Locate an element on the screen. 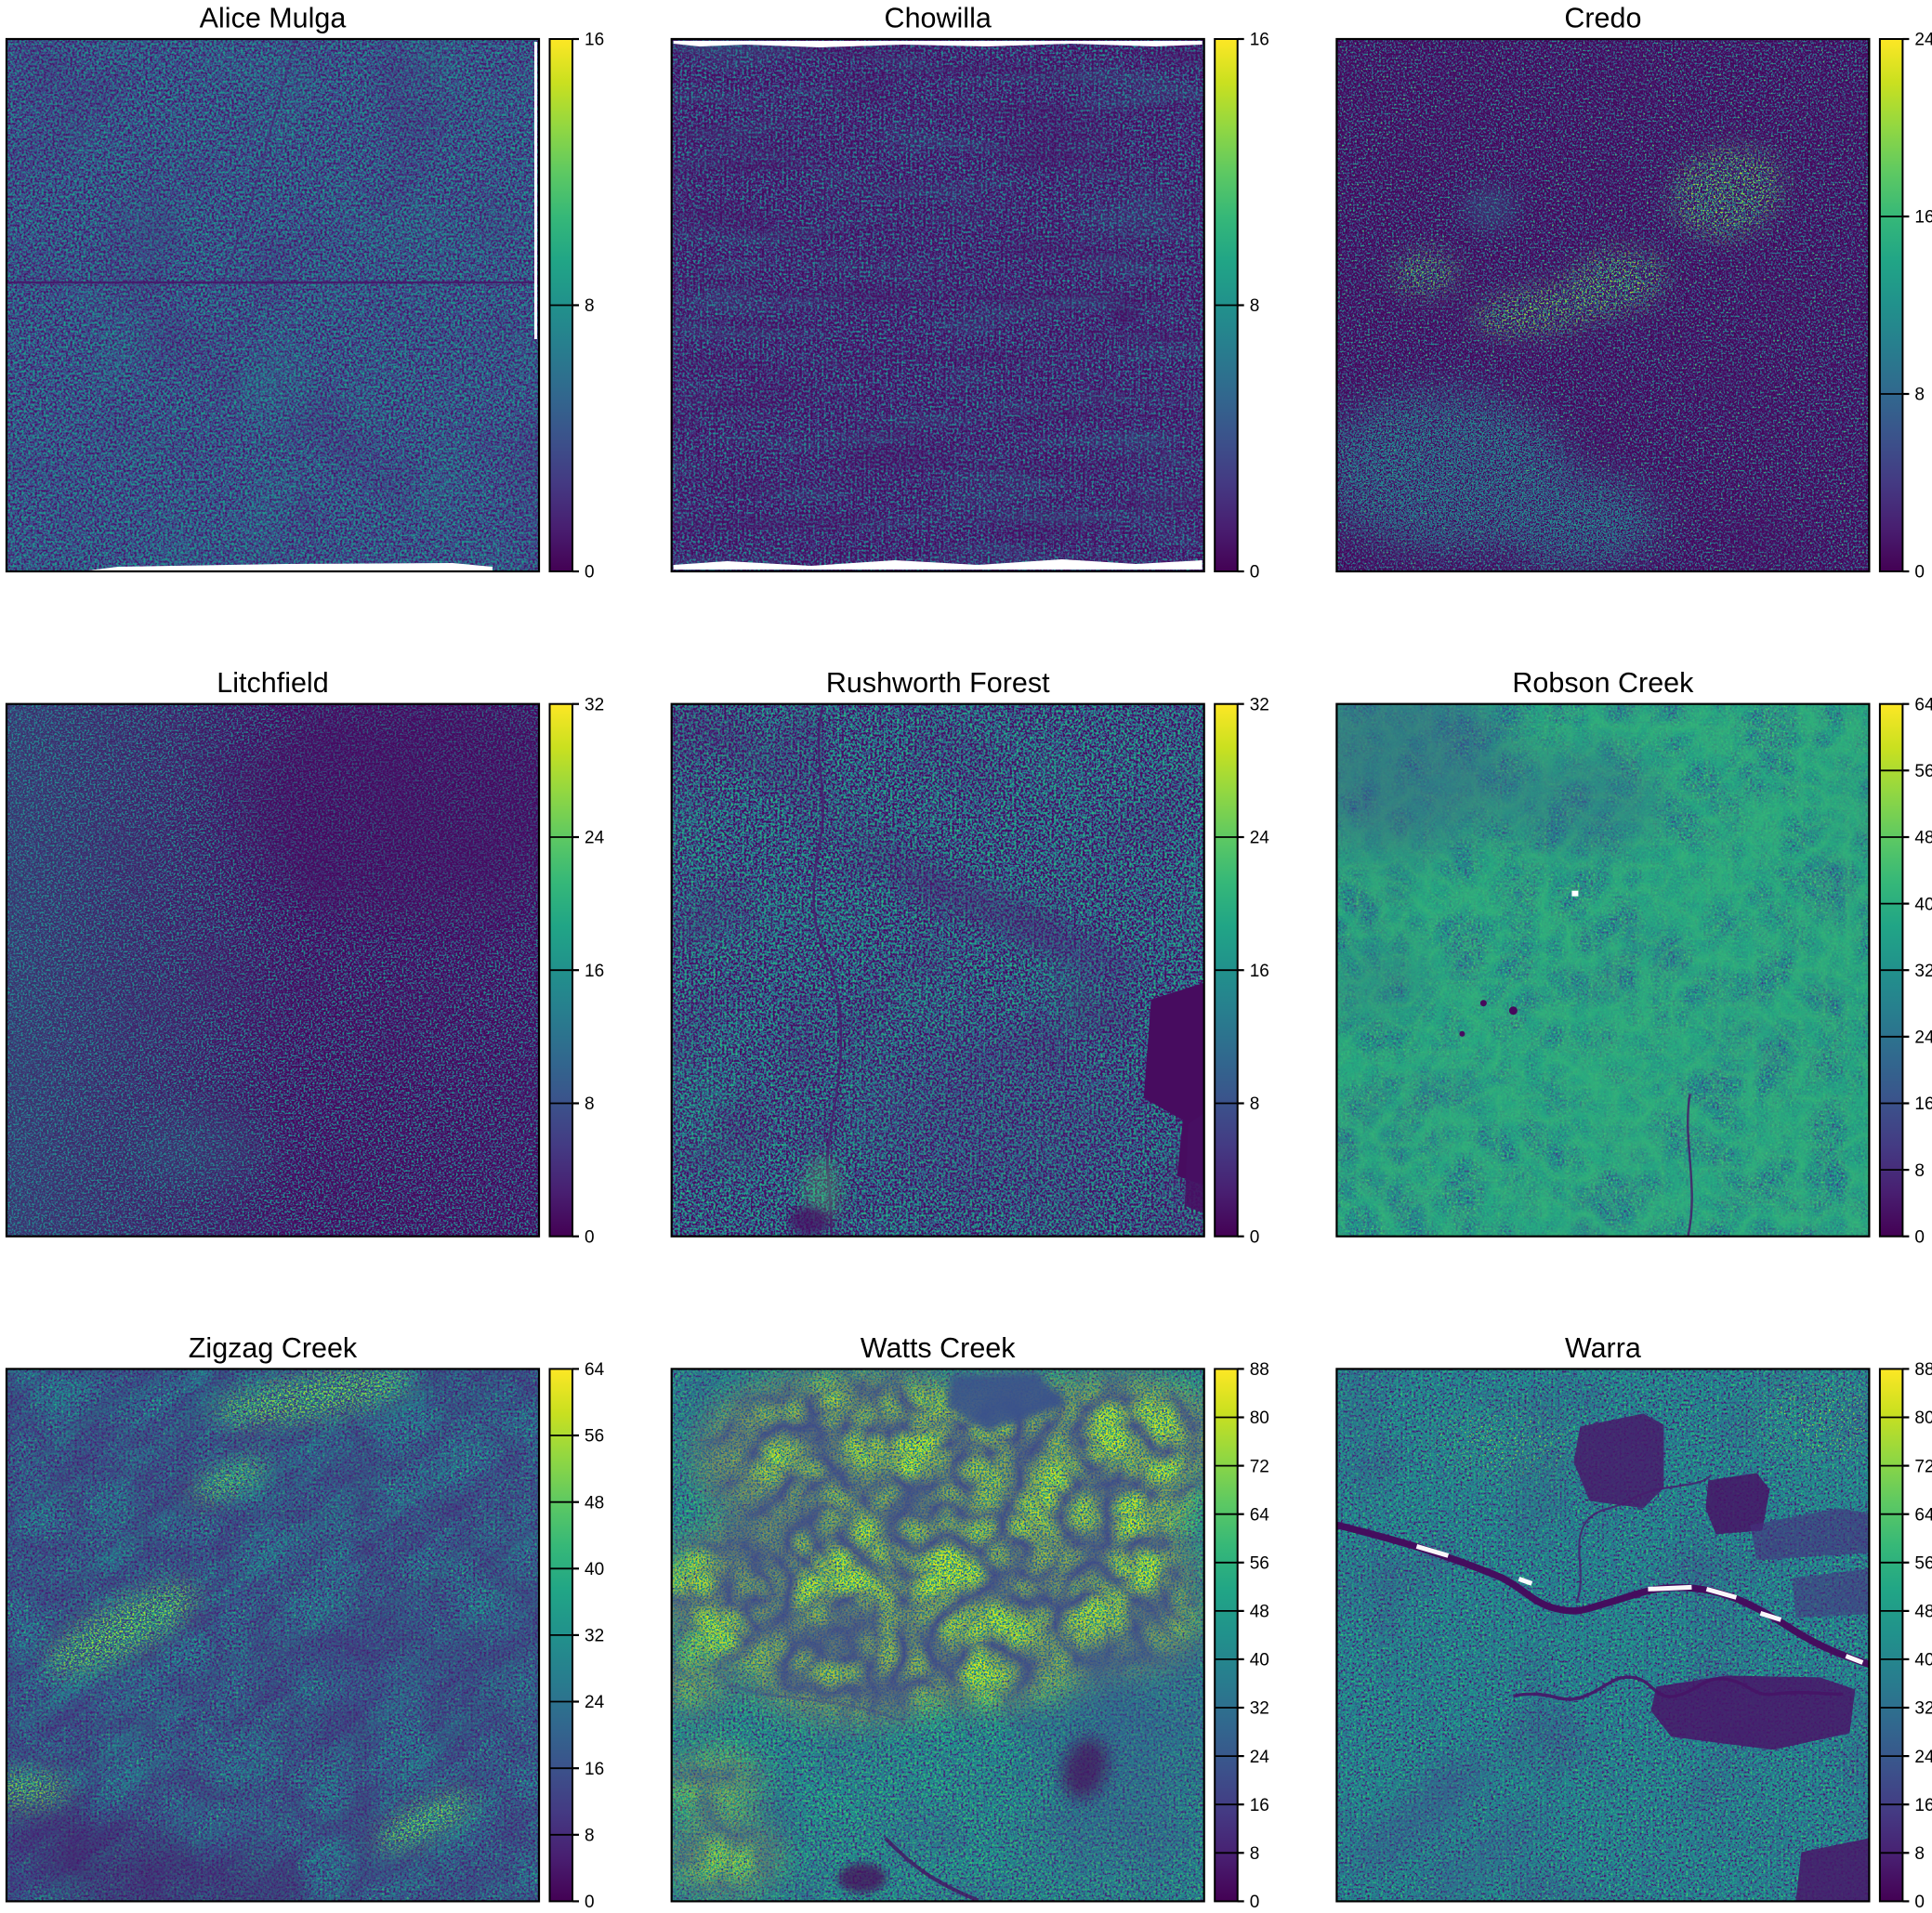 This screenshot has width=1932, height=1913. svg-text: Chowilla is located at coordinates (938, 18).